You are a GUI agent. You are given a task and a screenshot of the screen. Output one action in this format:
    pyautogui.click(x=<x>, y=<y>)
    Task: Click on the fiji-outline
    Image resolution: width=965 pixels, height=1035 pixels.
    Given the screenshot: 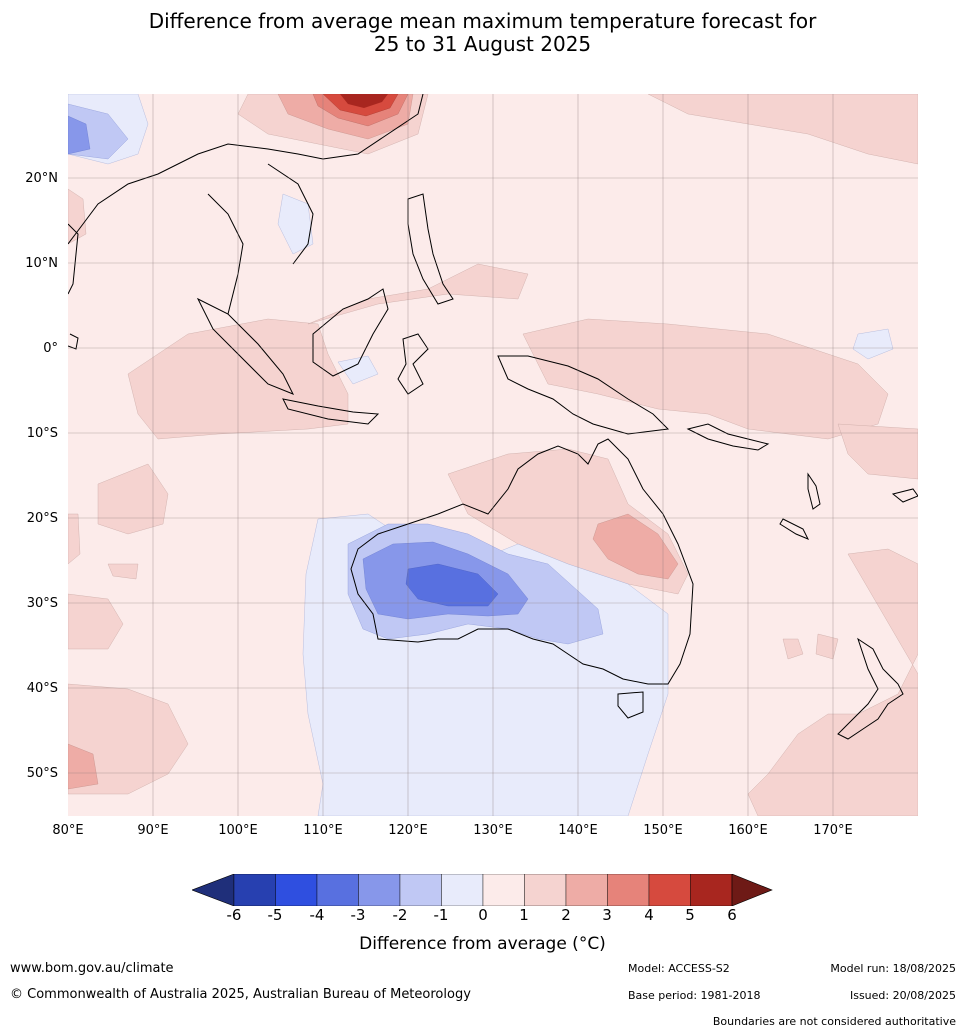 What is the action you would take?
    pyautogui.click(x=904, y=495)
    